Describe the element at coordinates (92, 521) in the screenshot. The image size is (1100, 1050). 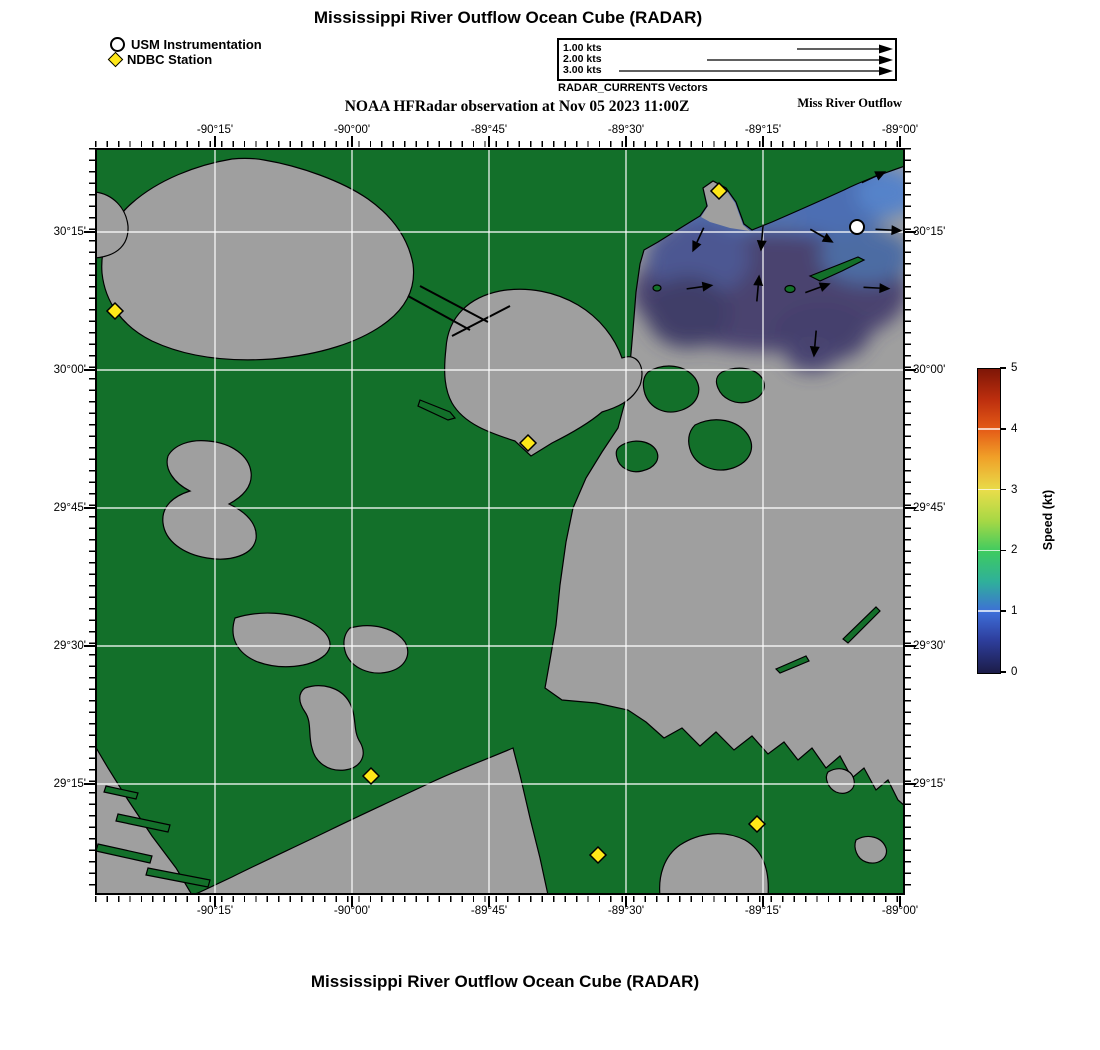
I see `left-axis-ticks` at that location.